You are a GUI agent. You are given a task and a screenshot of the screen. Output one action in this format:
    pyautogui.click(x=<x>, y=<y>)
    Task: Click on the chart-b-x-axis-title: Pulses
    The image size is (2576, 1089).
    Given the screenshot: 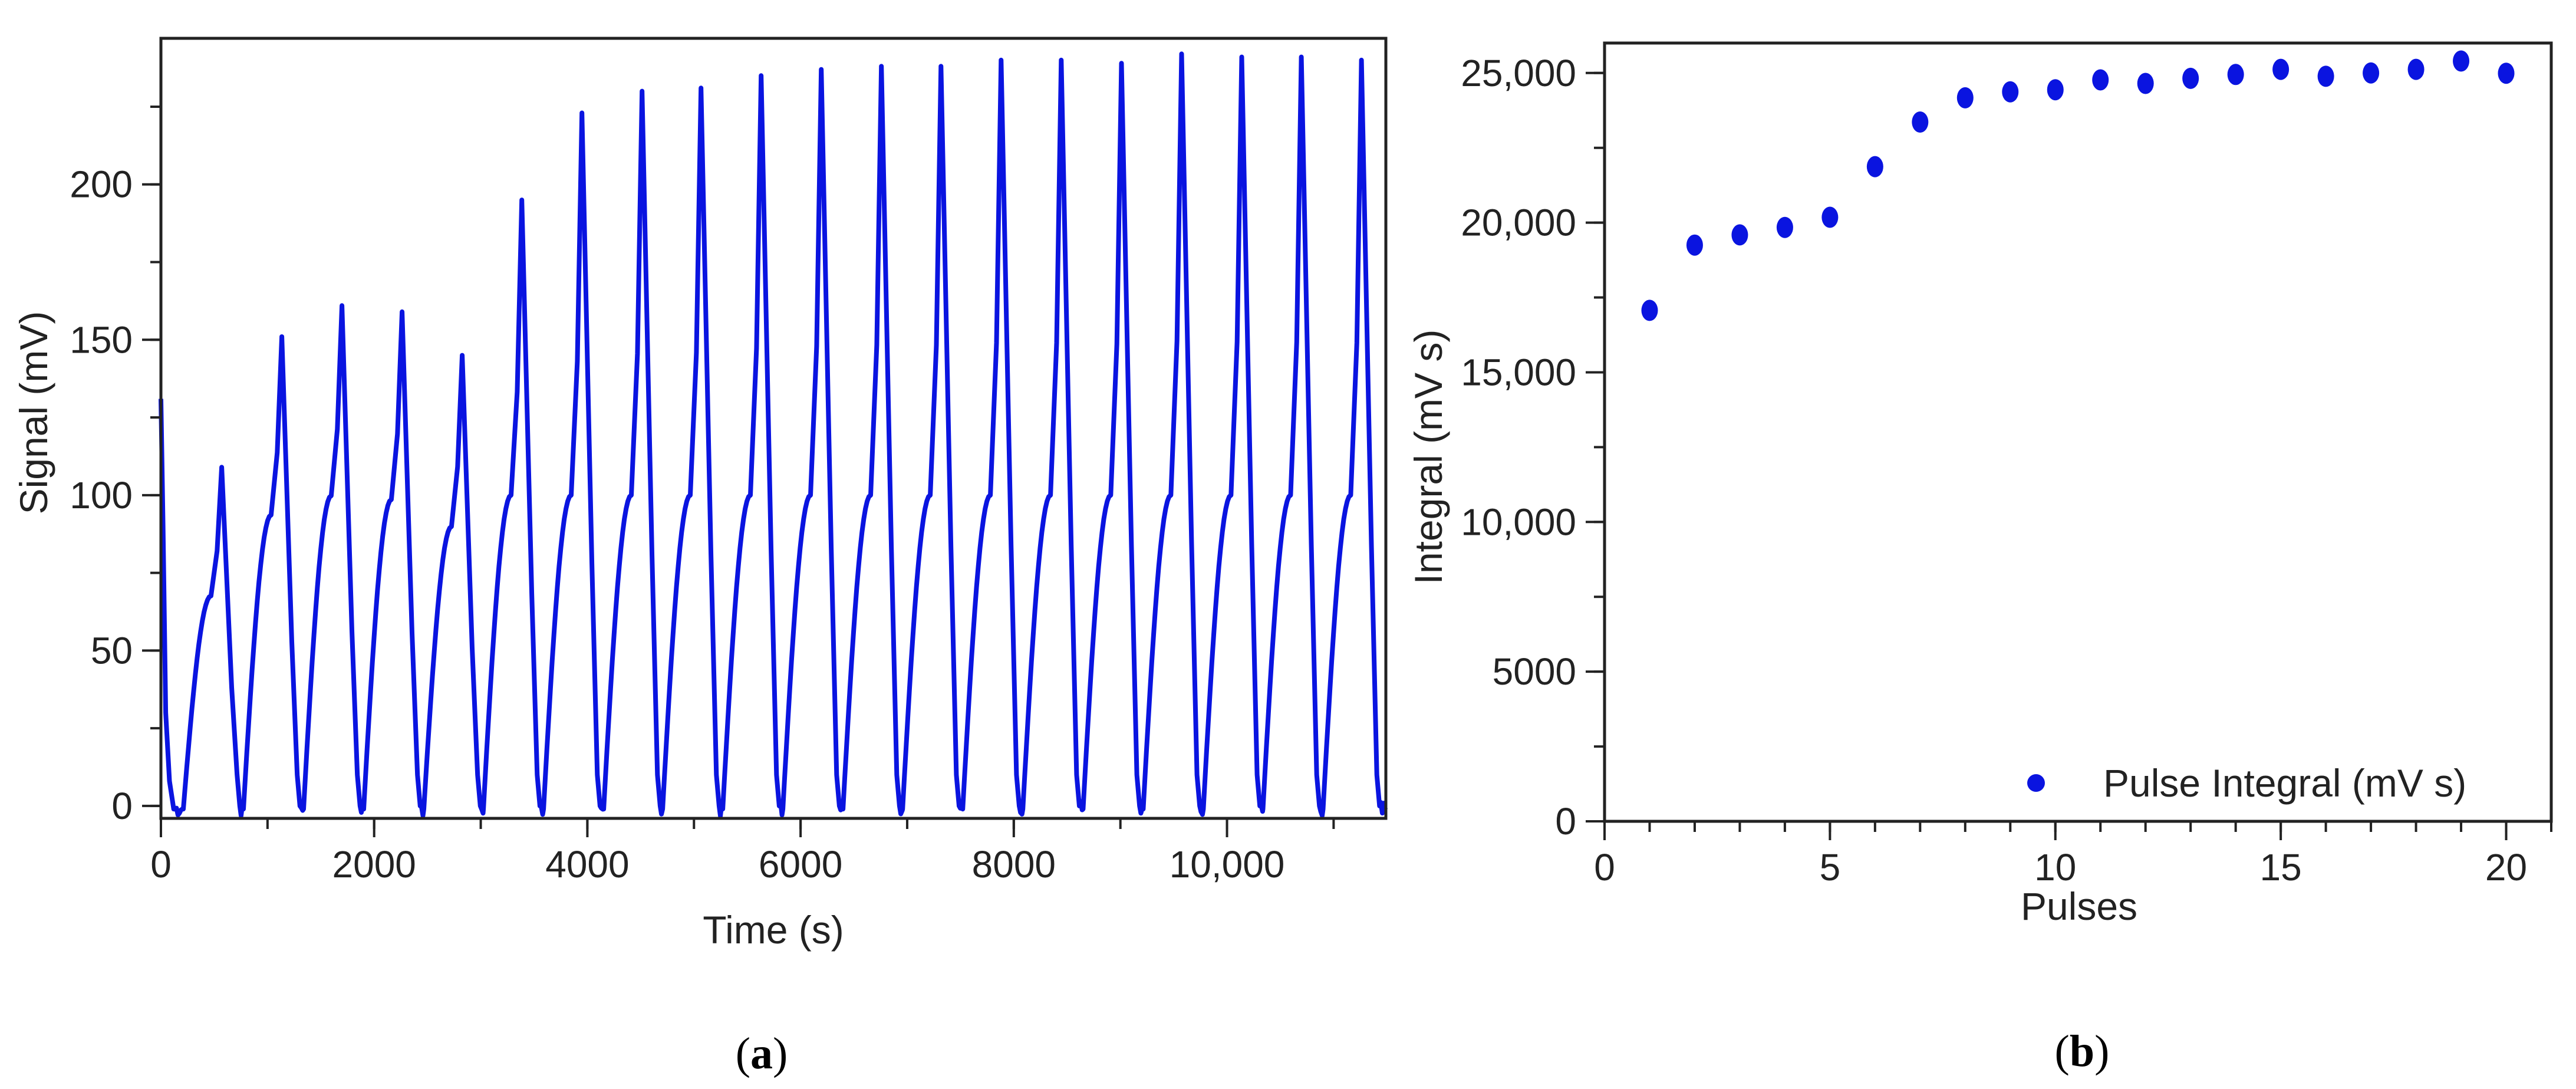 What is the action you would take?
    pyautogui.click(x=2079, y=906)
    